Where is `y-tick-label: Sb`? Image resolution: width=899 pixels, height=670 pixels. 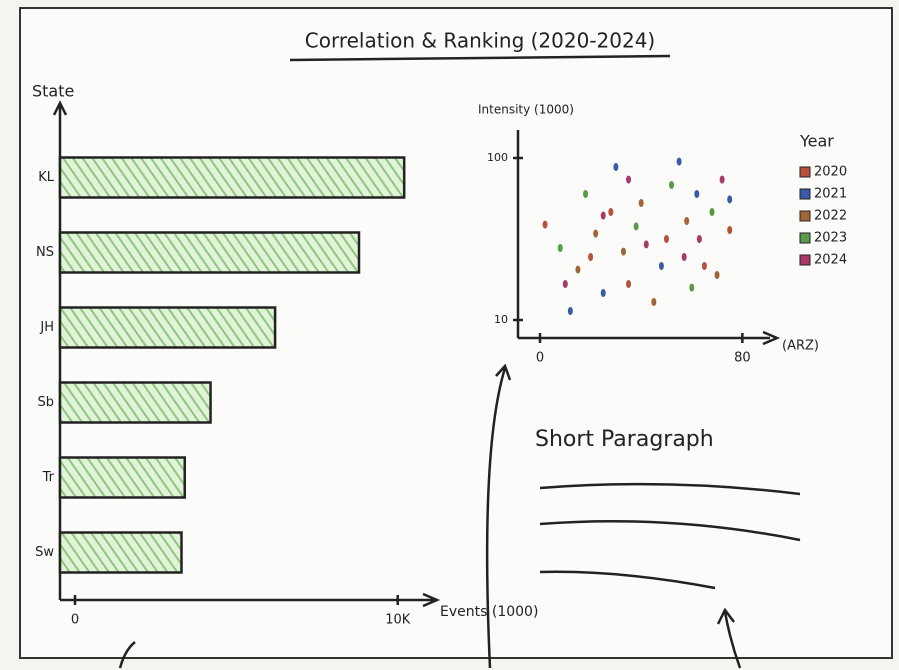
y-tick-label: Sb is located at coordinates (45, 402).